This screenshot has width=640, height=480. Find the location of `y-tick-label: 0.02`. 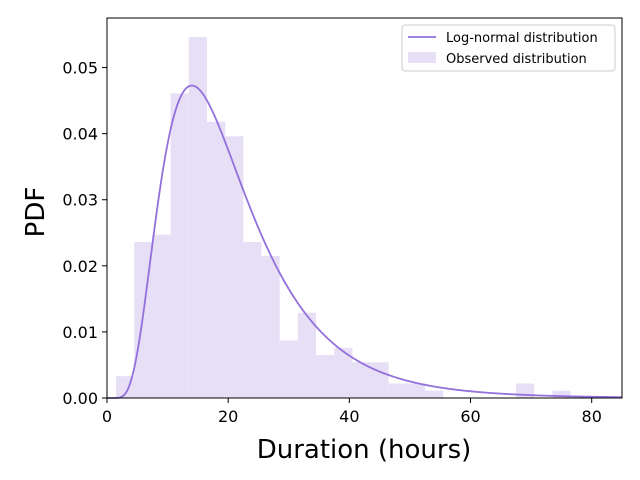

y-tick-label: 0.02 is located at coordinates (80, 266).